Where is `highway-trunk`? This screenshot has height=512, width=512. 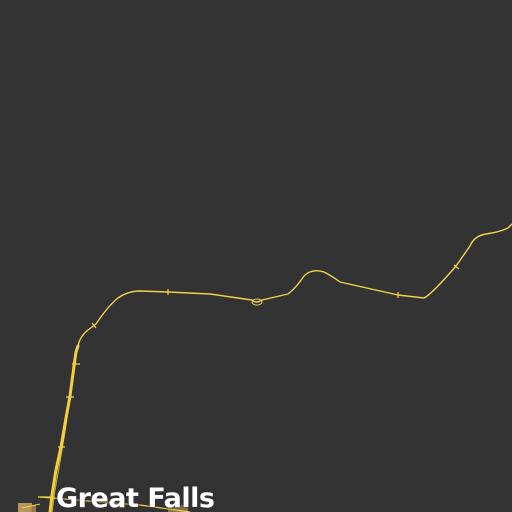
highway-trunk is located at coordinates (64, 428).